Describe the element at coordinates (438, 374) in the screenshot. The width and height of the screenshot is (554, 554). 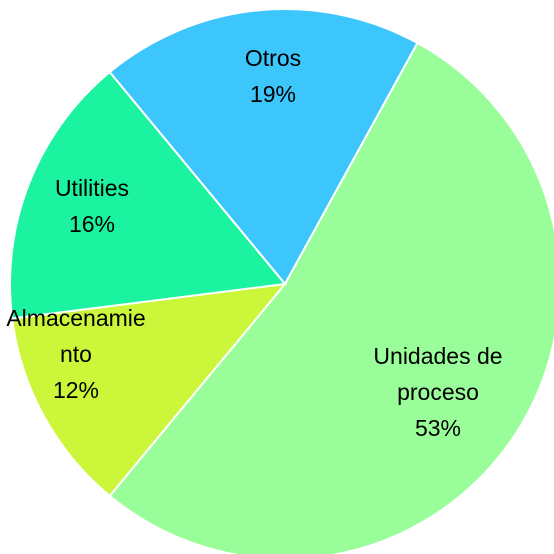
I see `category-label: Unidades de proceso` at that location.